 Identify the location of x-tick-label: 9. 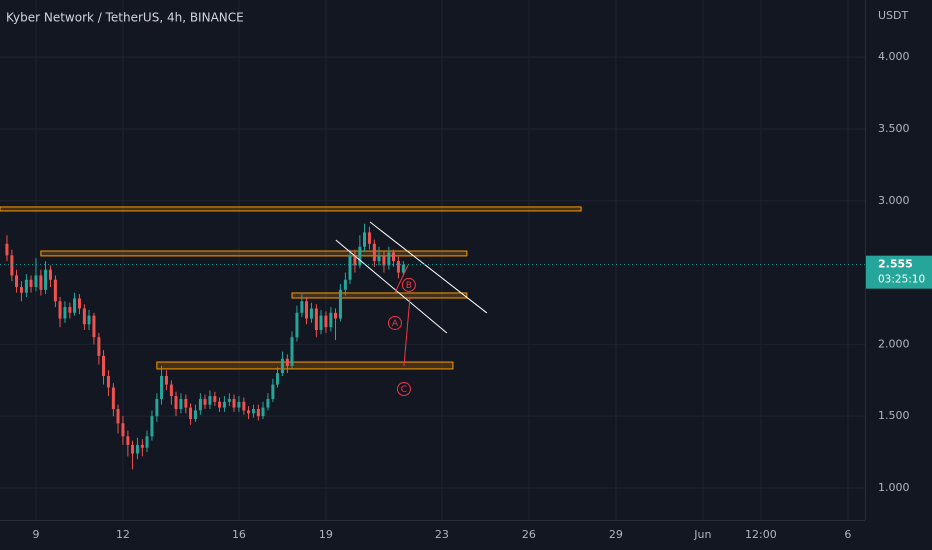
(35, 534).